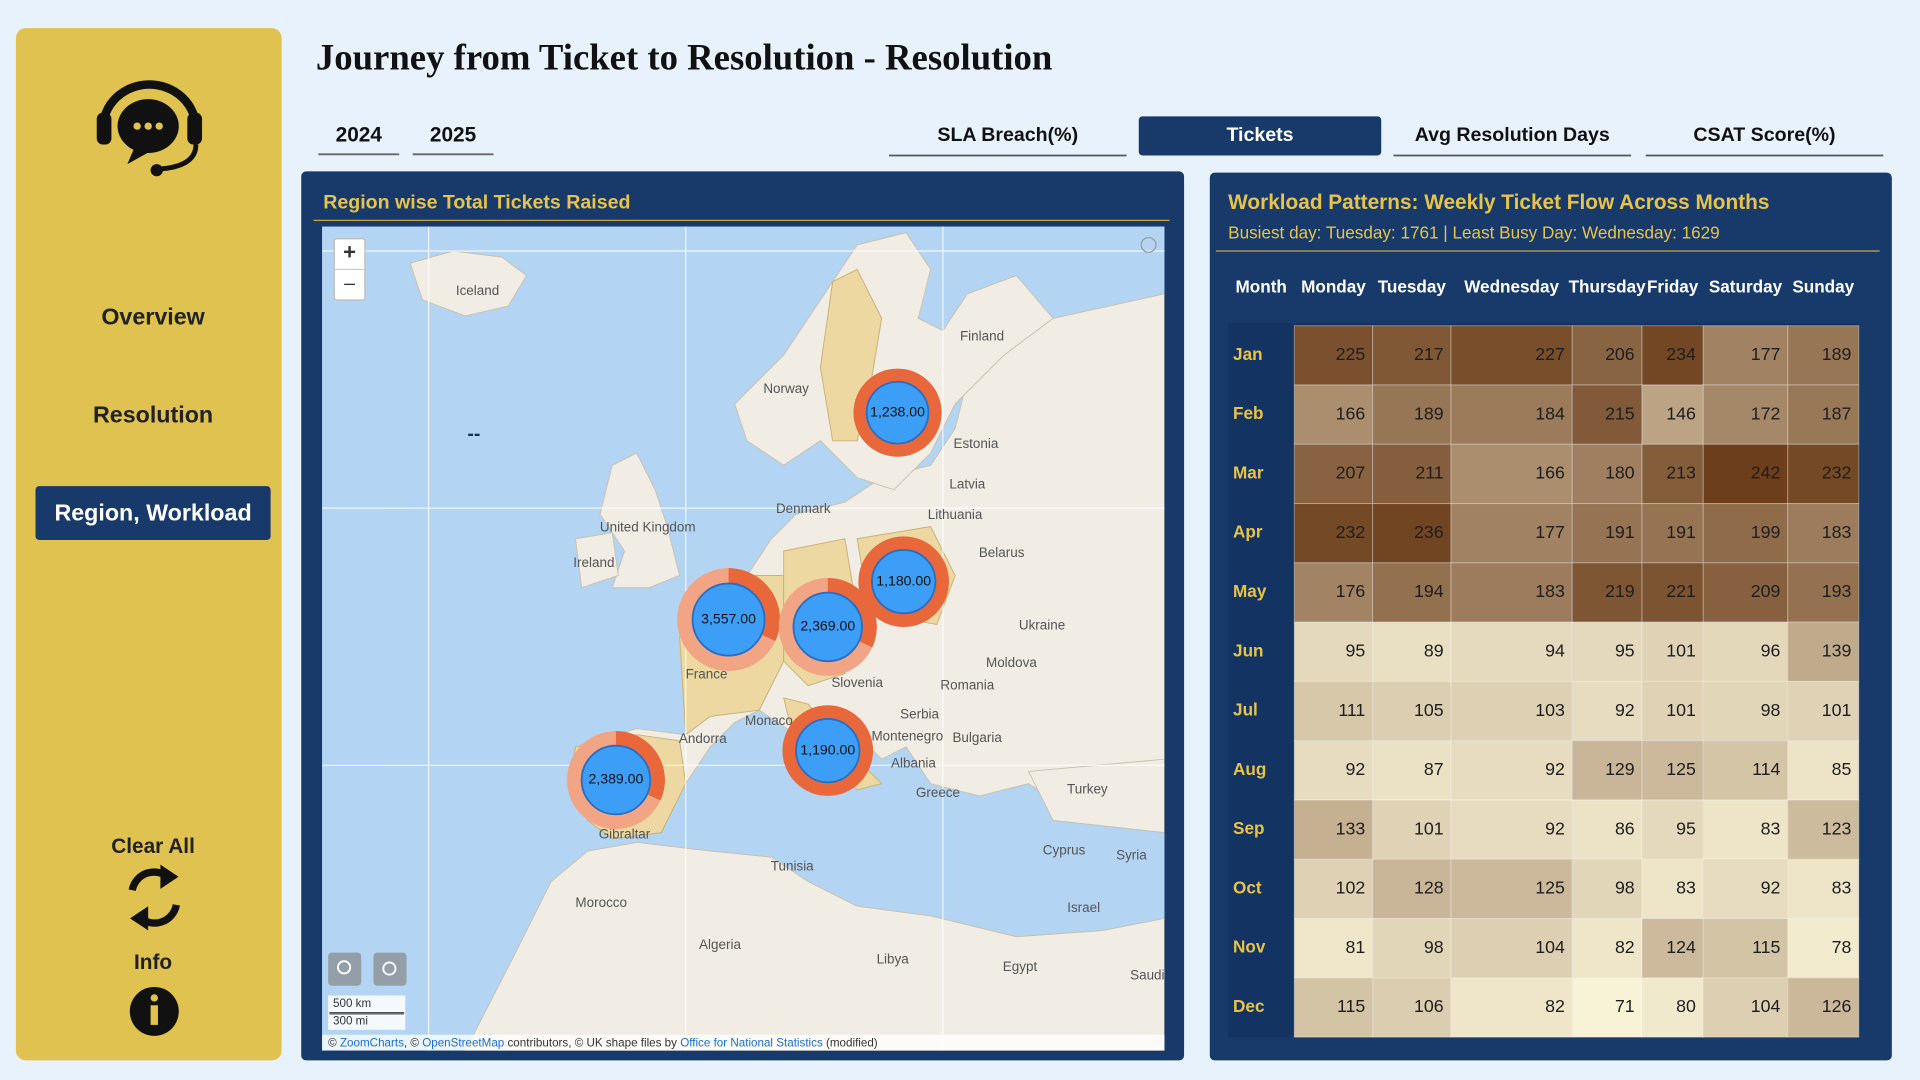 This screenshot has height=1080, width=1920. I want to click on cell-value: 225, so click(1351, 354).